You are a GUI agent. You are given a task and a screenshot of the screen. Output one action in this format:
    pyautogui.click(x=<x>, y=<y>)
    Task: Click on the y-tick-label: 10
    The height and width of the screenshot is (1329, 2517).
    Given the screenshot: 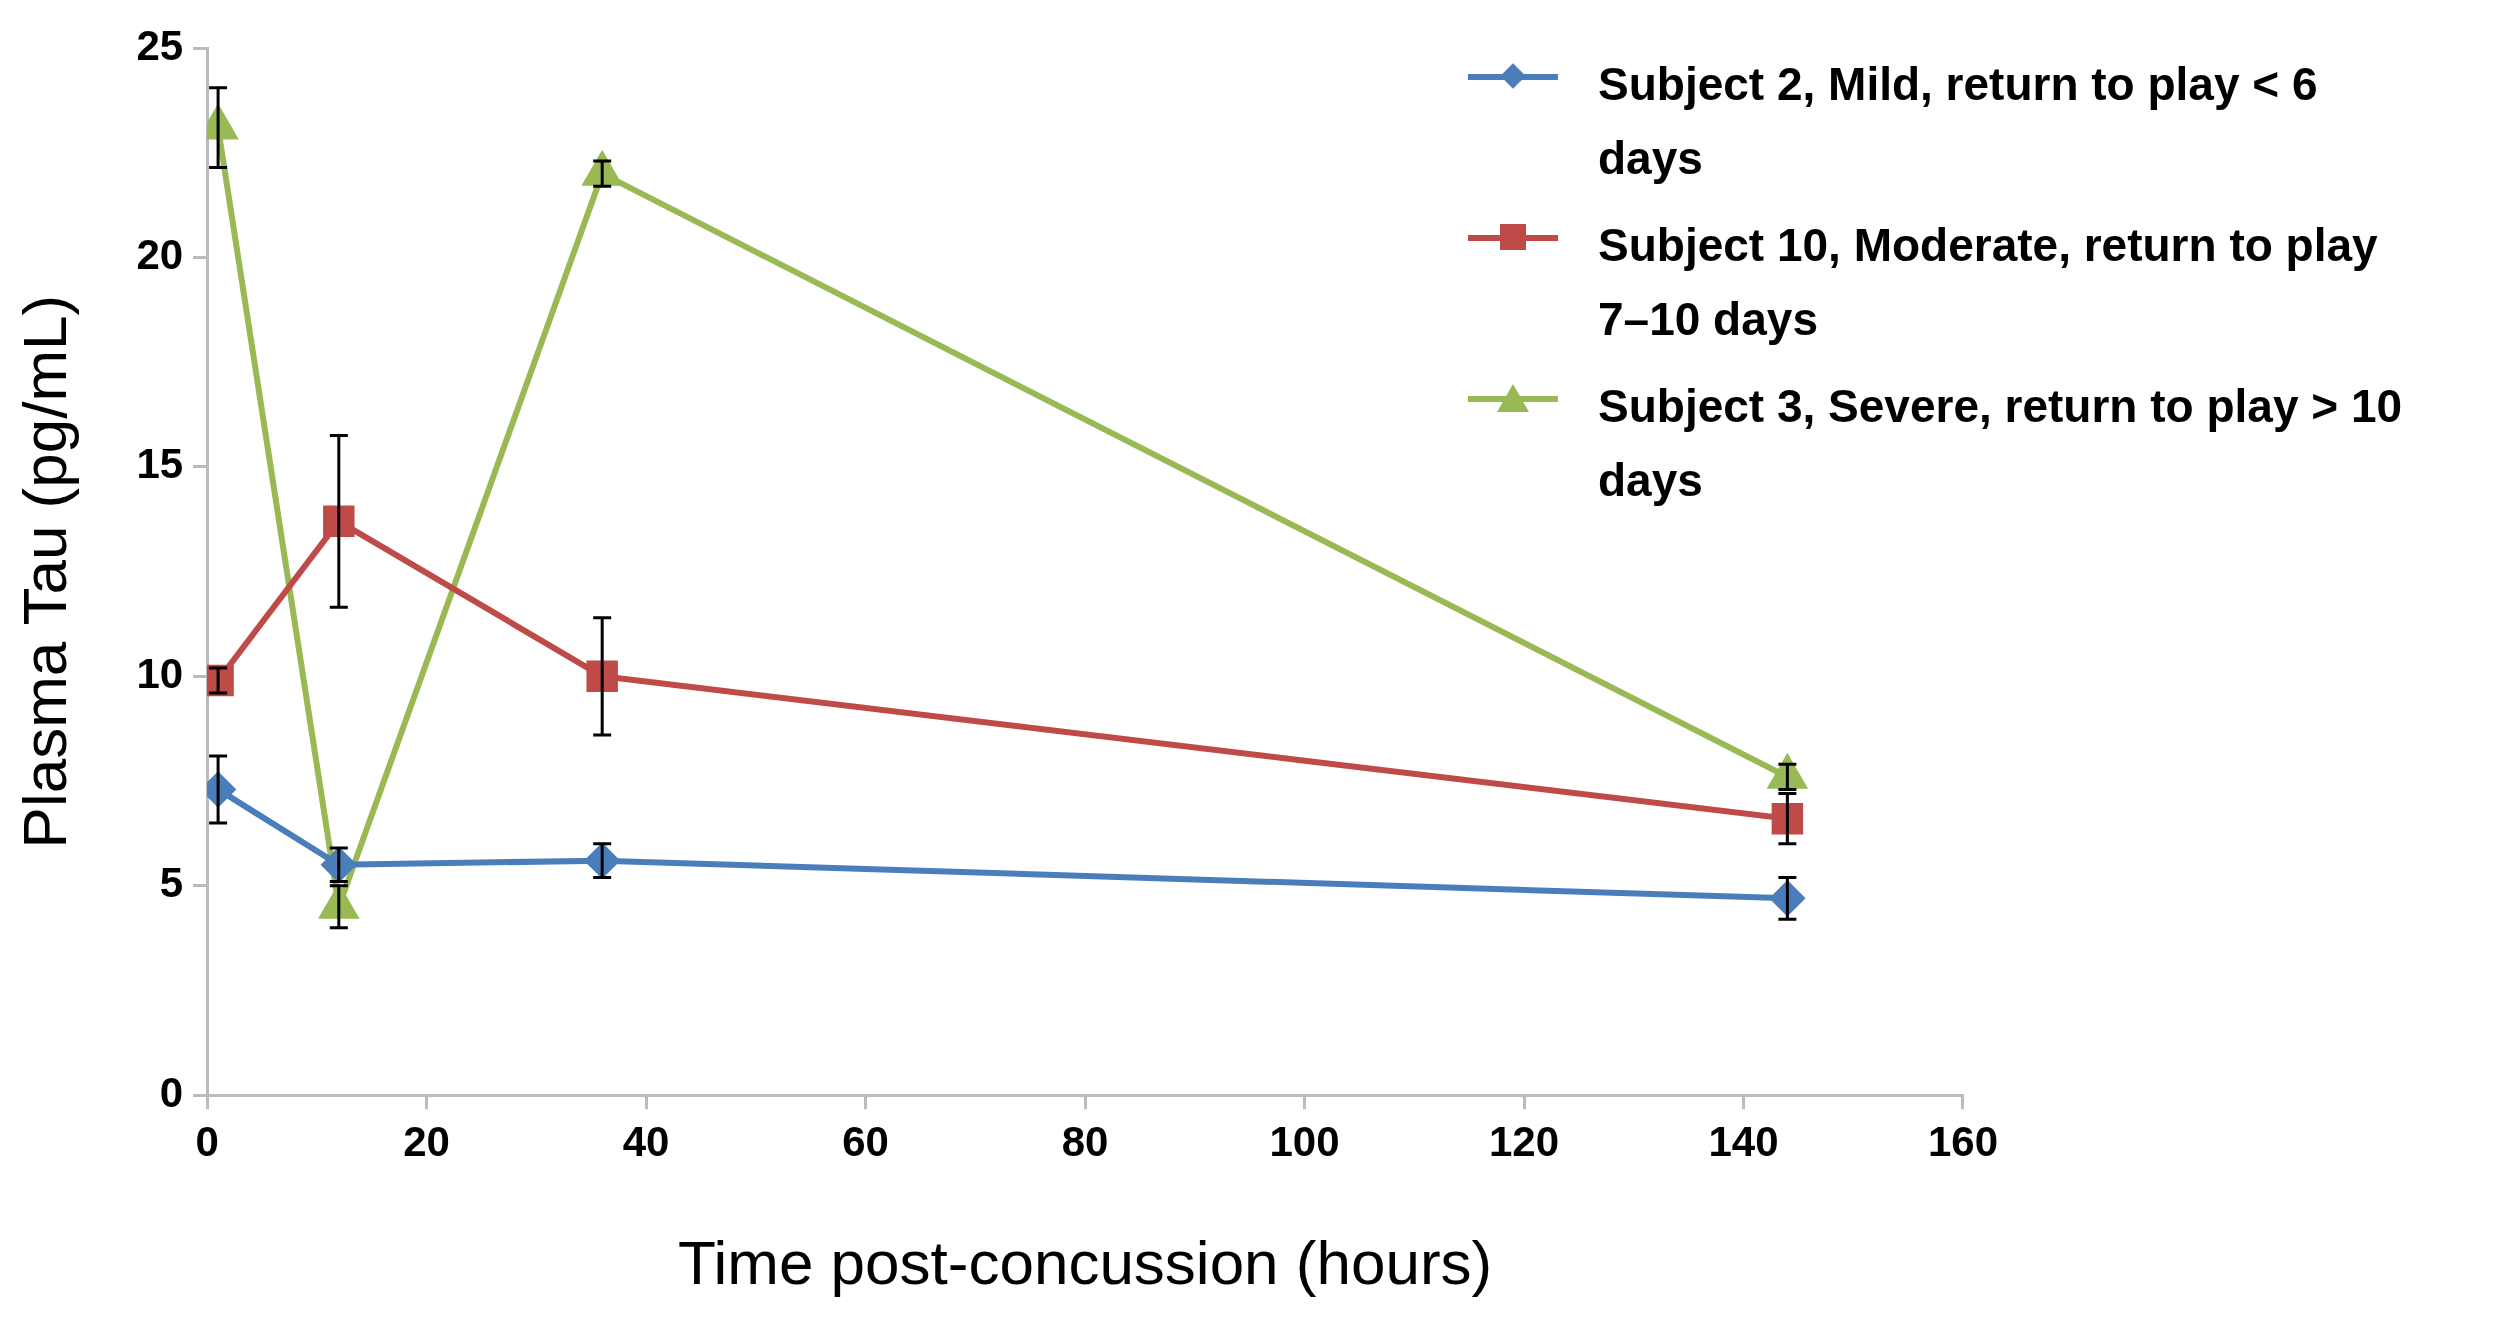 What is the action you would take?
    pyautogui.click(x=160, y=673)
    